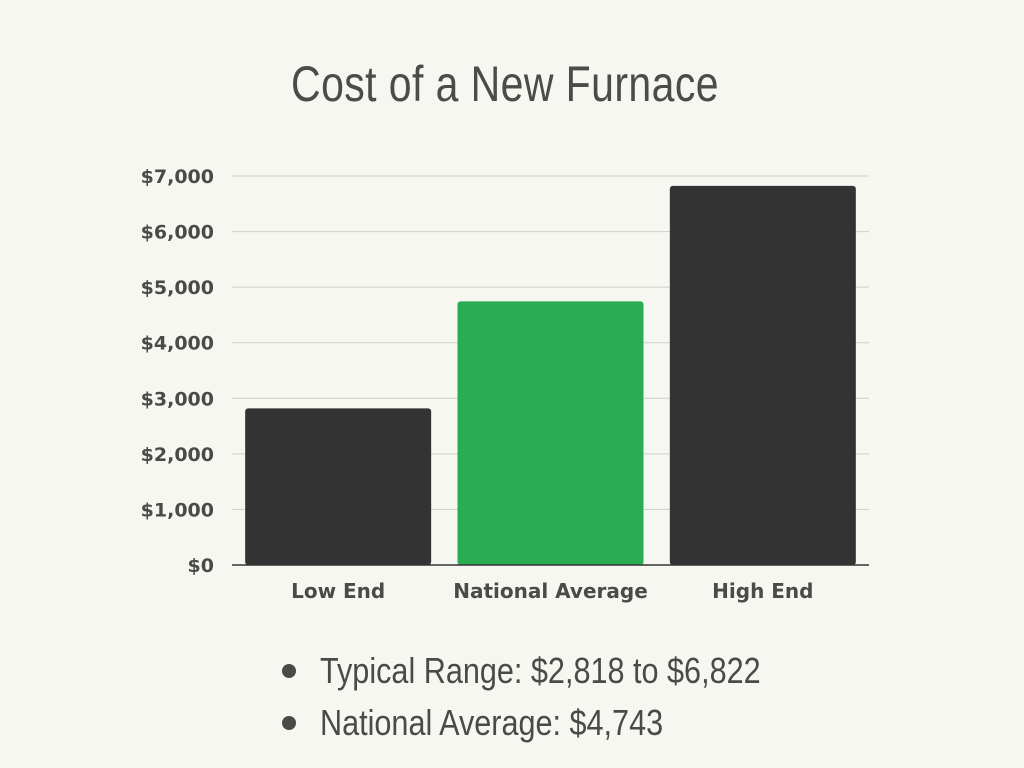 The width and height of the screenshot is (1024, 768). I want to click on summary-item-national-average: National Average: $4,743, so click(560, 723).